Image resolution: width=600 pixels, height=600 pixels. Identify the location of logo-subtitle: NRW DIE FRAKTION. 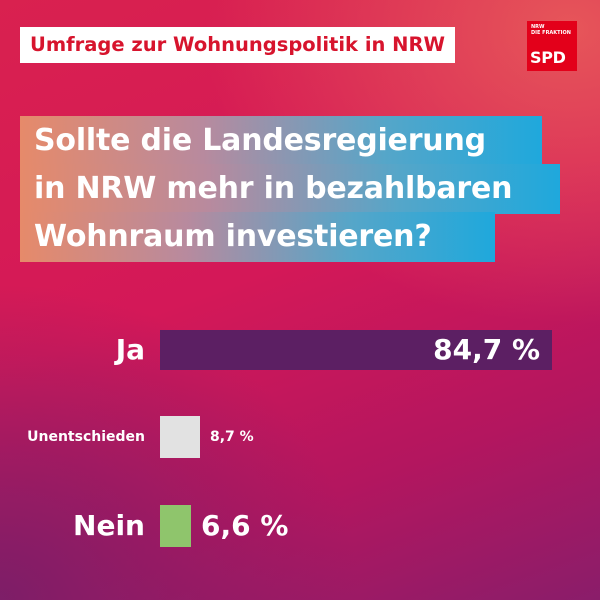
(551, 30).